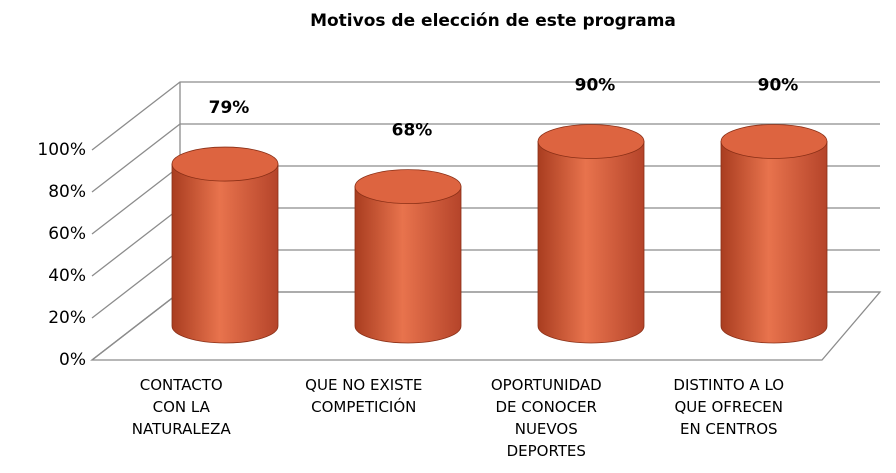 The height and width of the screenshot is (473, 896). What do you see at coordinates (67, 234) in the screenshot?
I see `y-tick-label: 60%` at bounding box center [67, 234].